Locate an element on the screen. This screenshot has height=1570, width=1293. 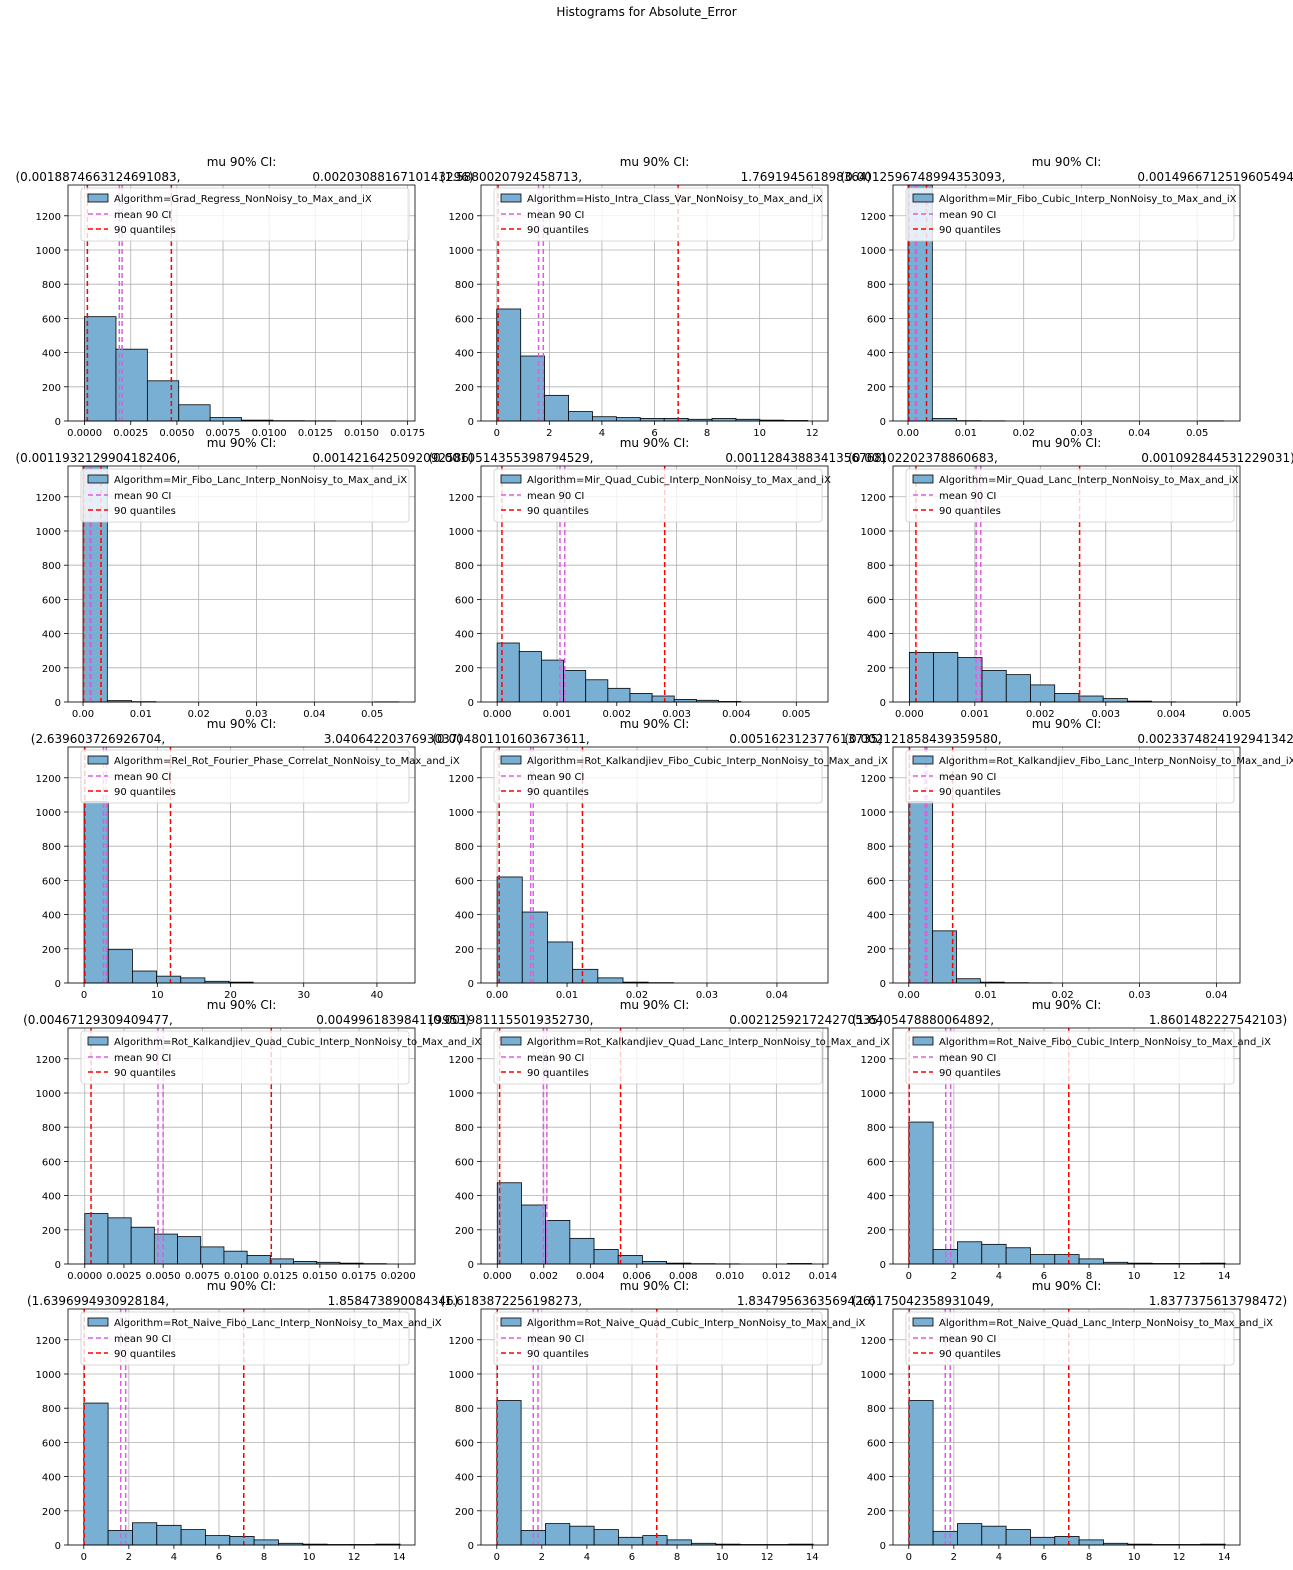
x-tick-label: 14 is located at coordinates (812, 1557).